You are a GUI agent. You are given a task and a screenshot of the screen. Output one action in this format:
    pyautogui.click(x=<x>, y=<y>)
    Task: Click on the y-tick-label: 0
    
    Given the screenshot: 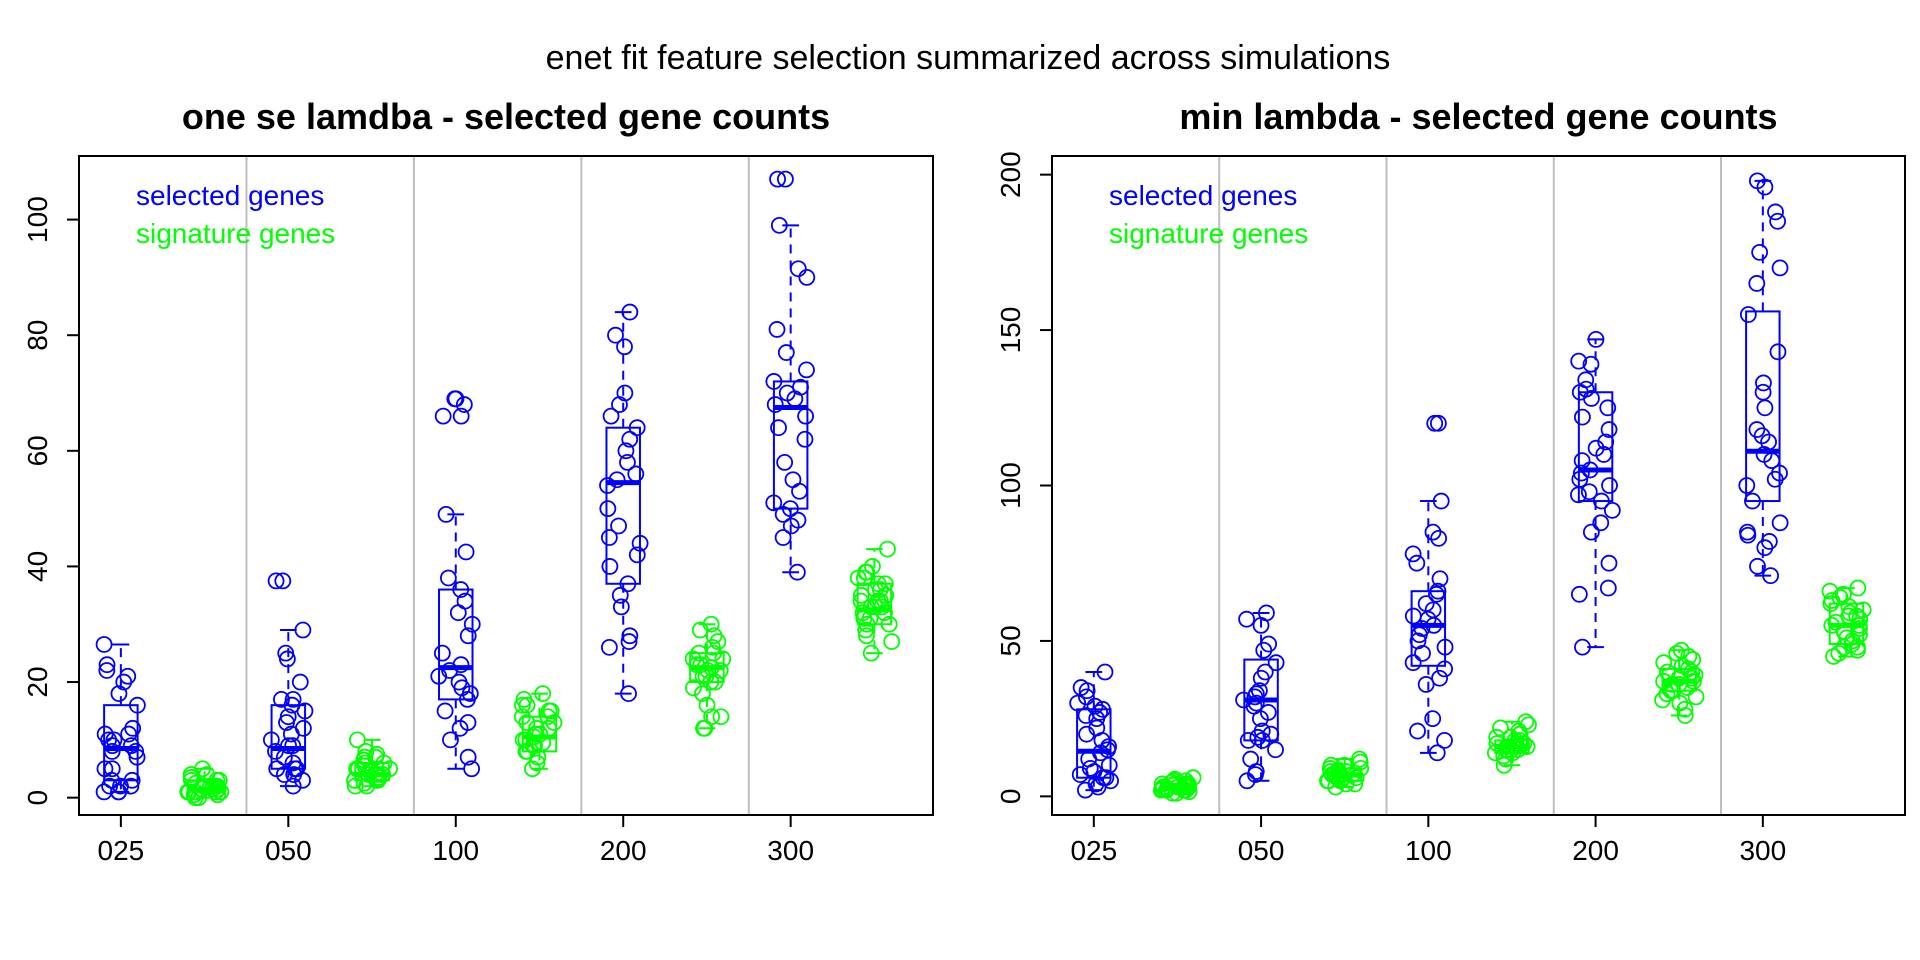 What is the action you would take?
    pyautogui.click(x=1010, y=797)
    